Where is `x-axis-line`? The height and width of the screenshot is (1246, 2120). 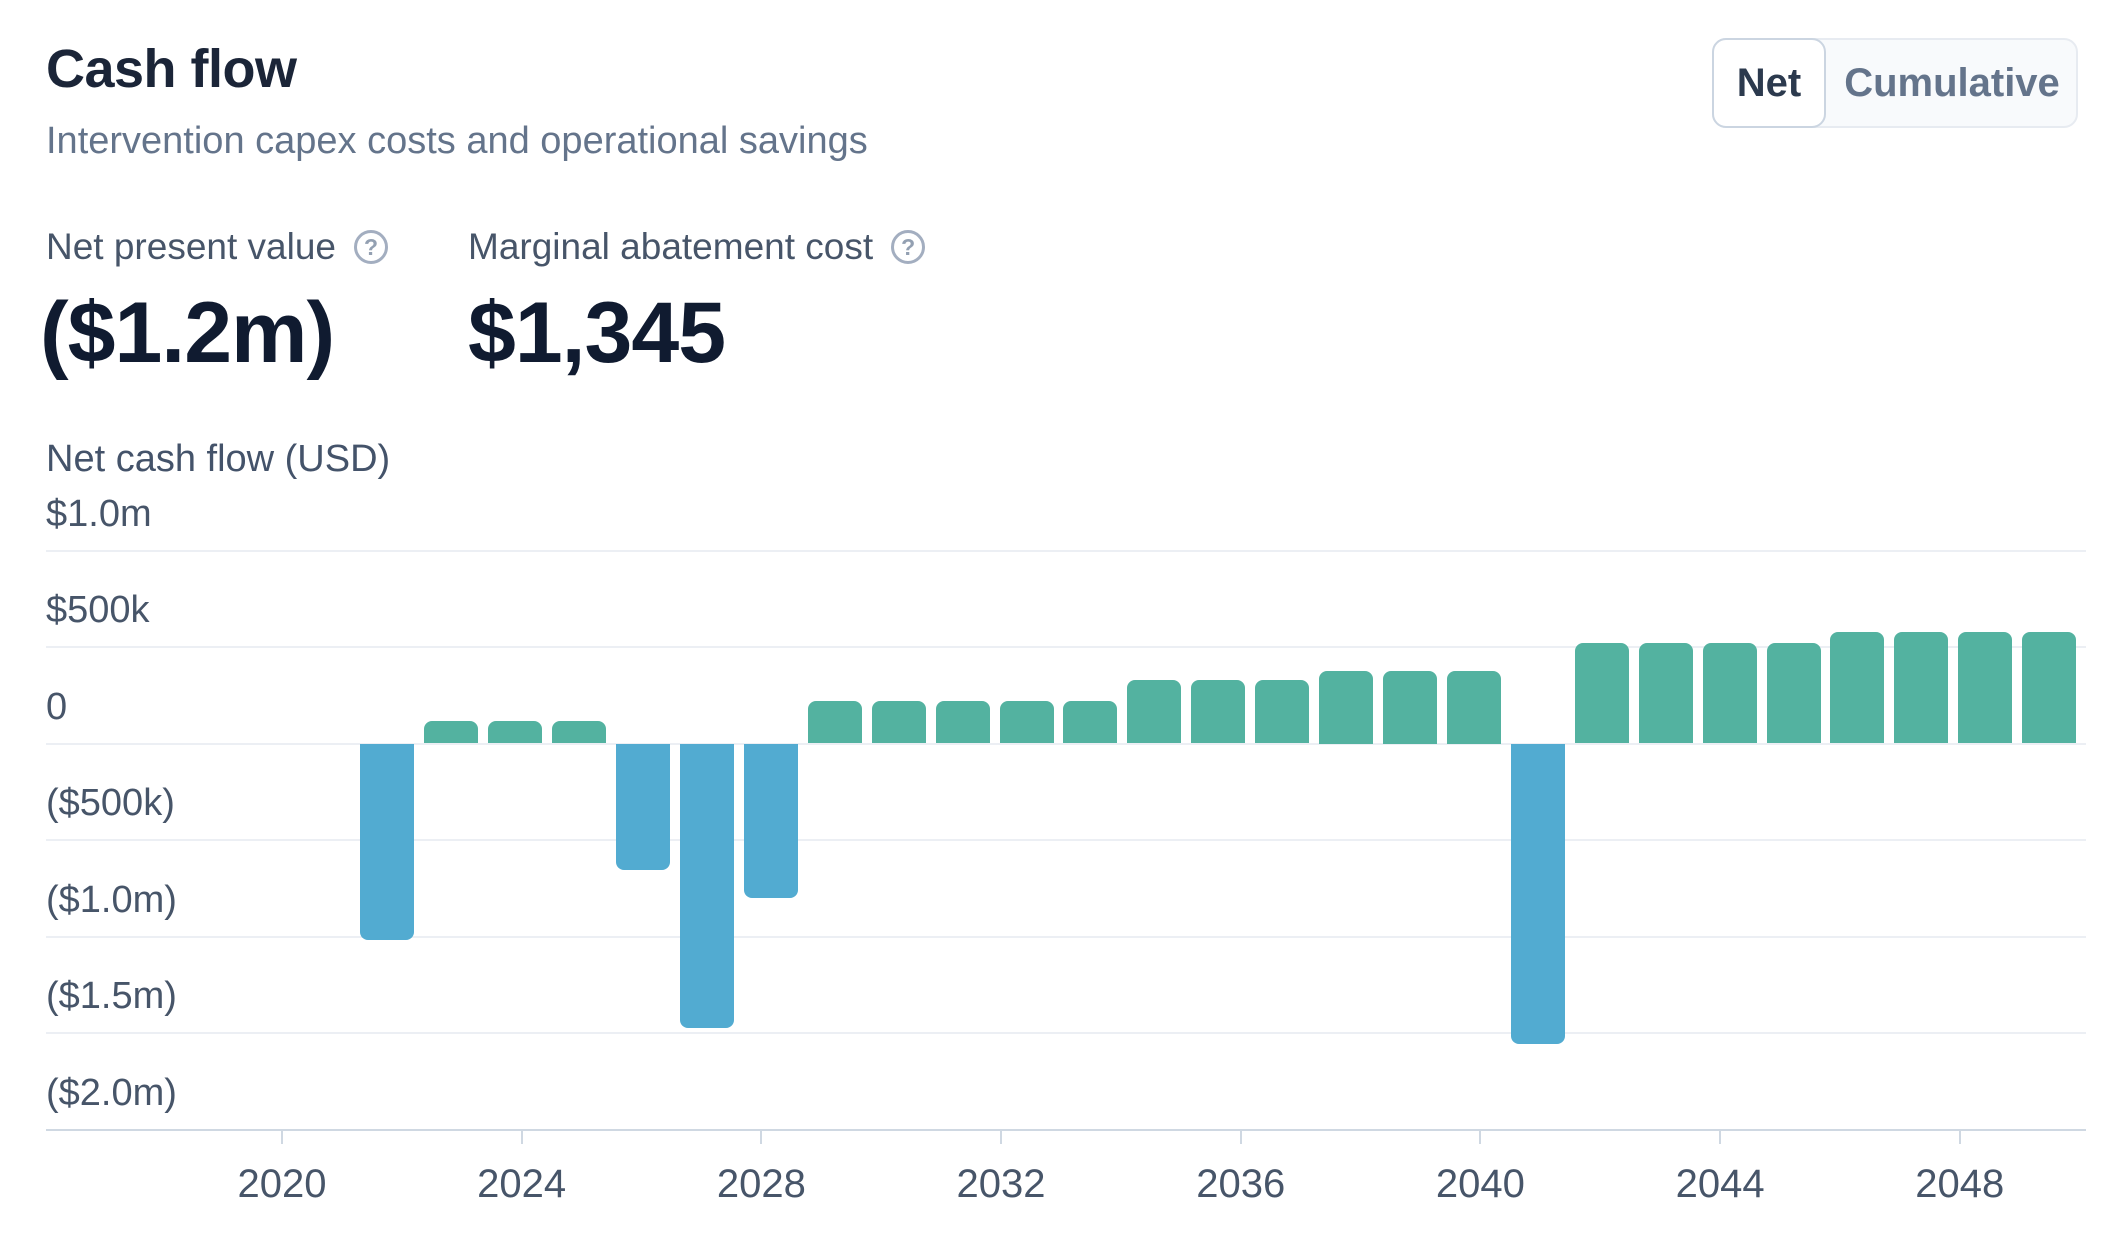 x-axis-line is located at coordinates (1066, 1129).